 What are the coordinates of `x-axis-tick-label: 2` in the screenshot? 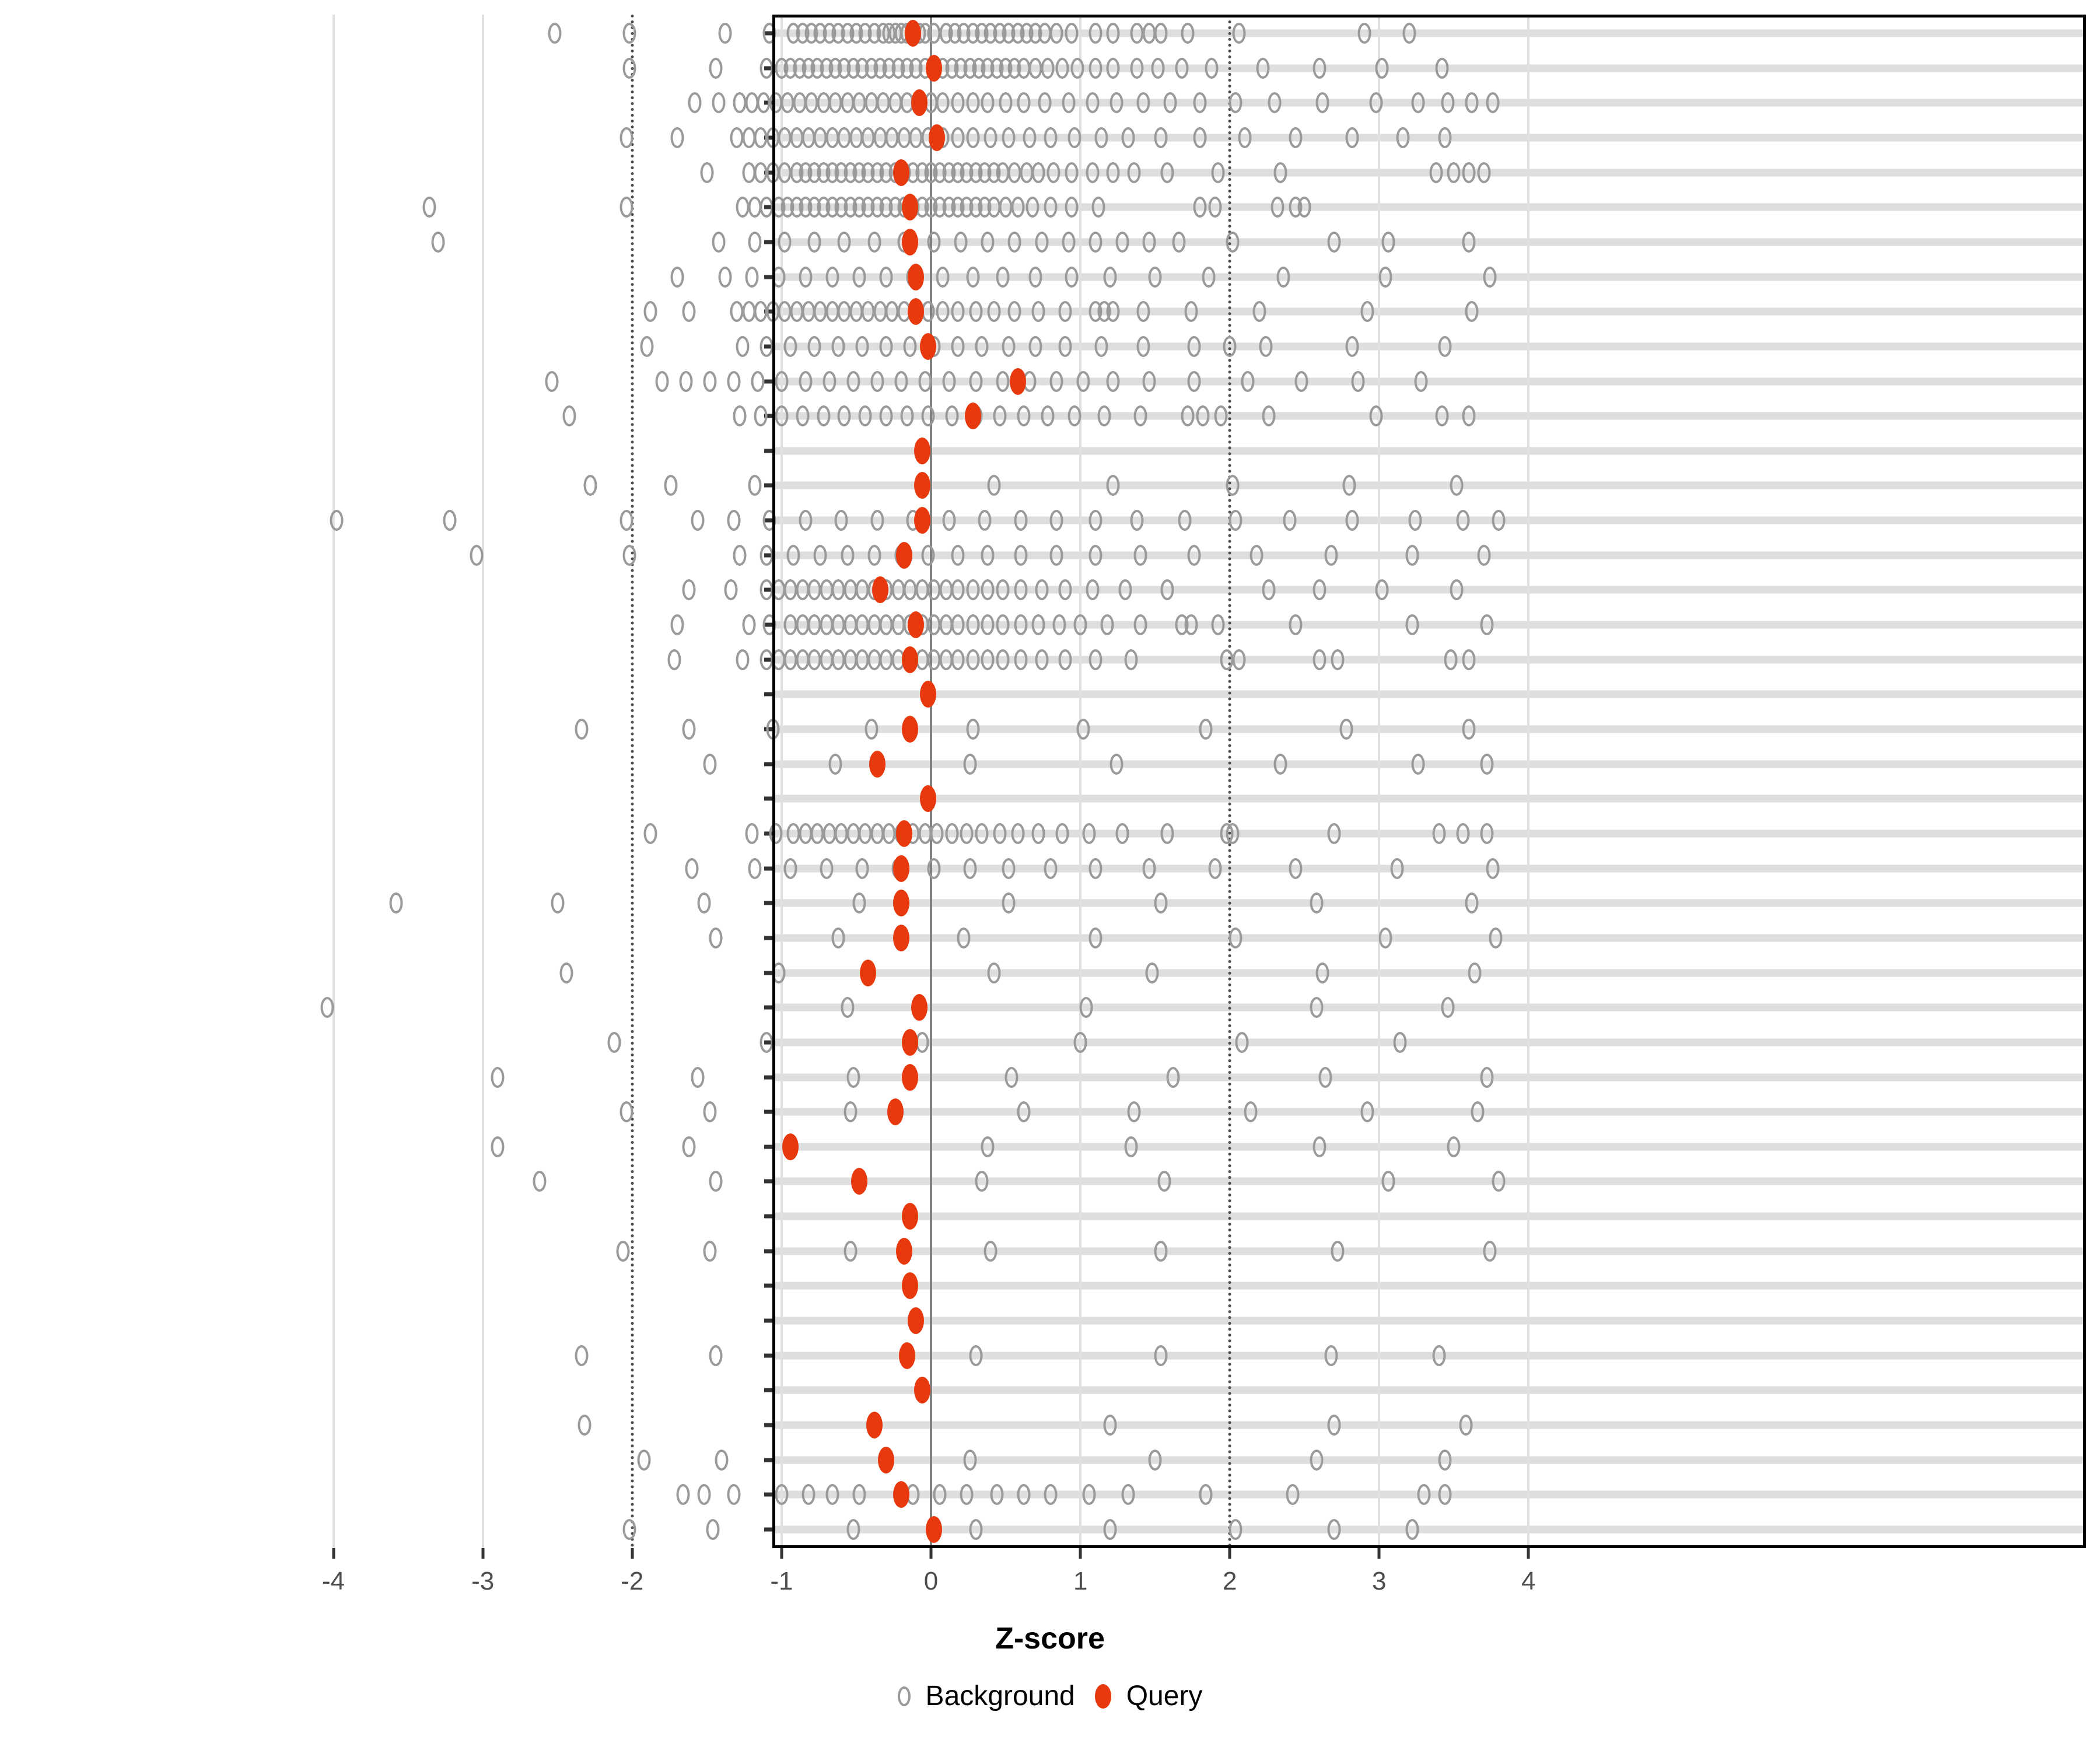 It's located at (1230, 1581).